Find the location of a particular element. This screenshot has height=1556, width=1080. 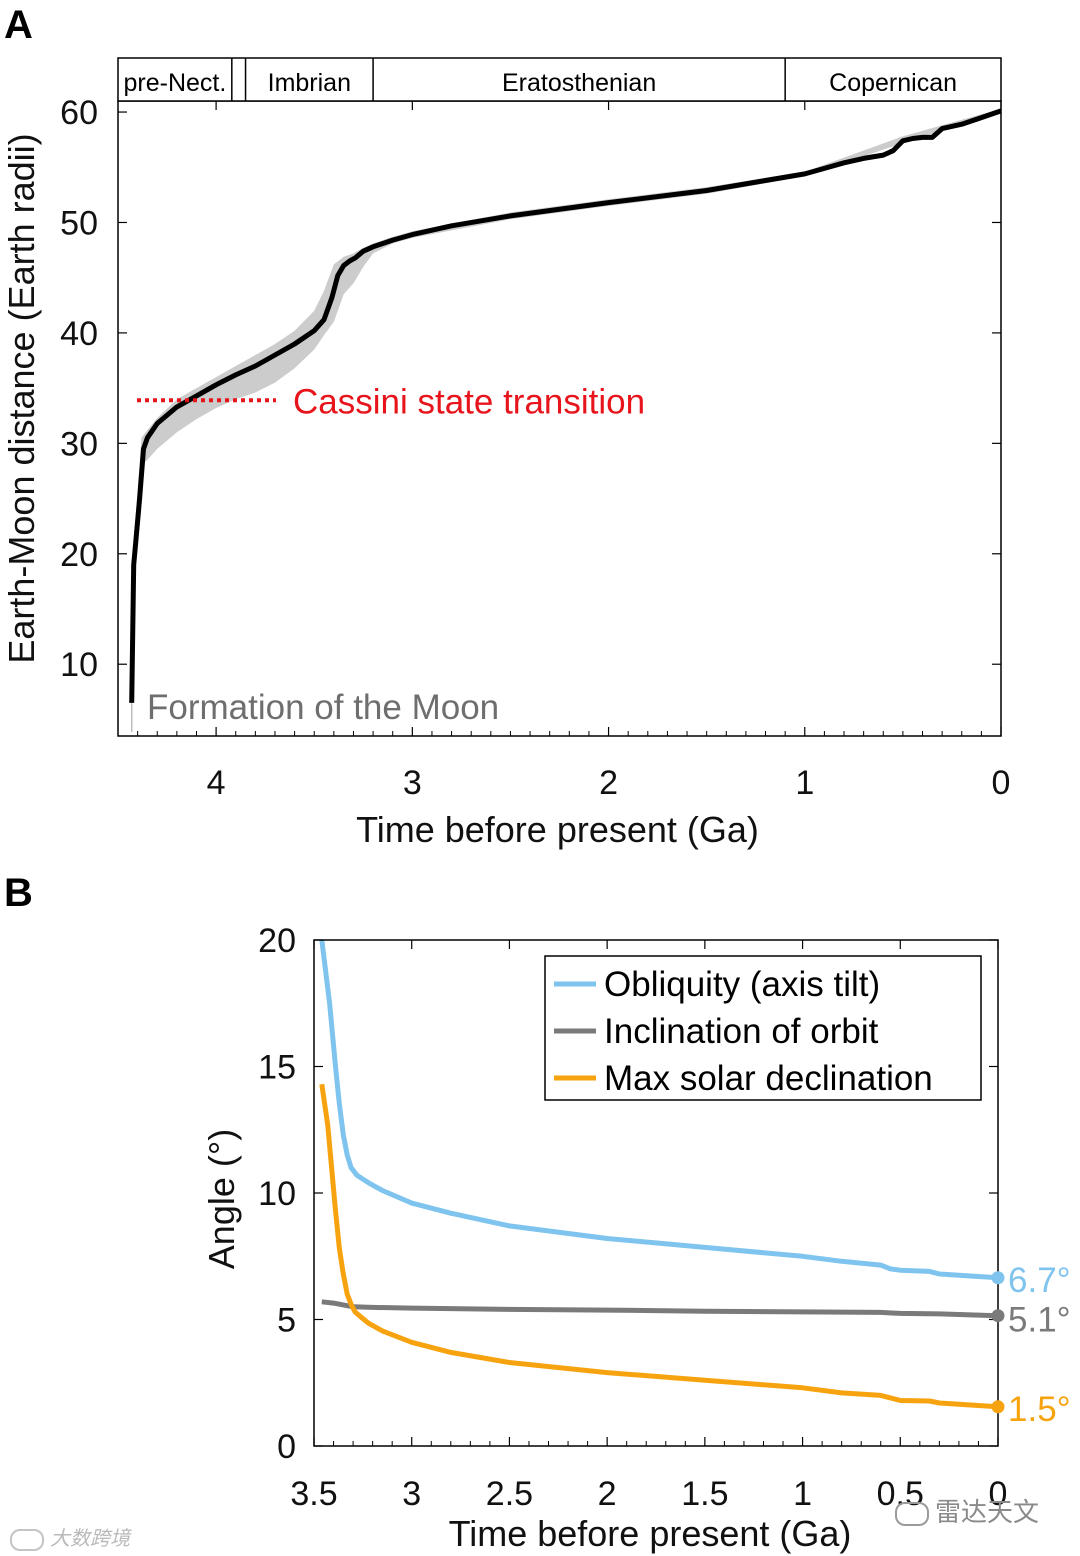

end-value-label: 5.1° is located at coordinates (1039, 1320).